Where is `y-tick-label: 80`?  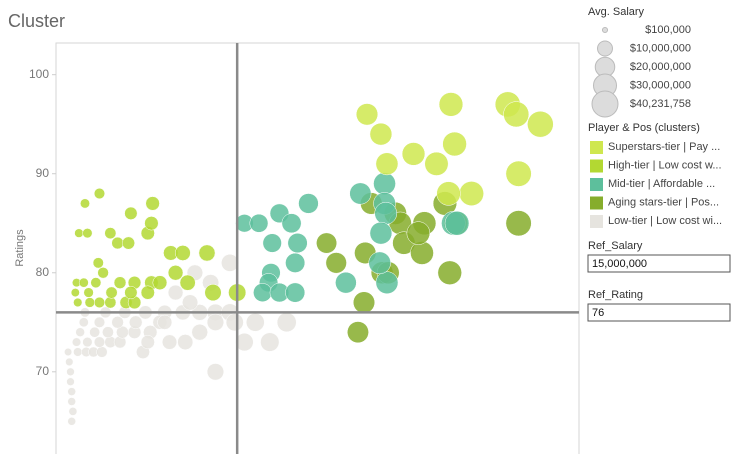
y-tick-label: 80 is located at coordinates (43, 272).